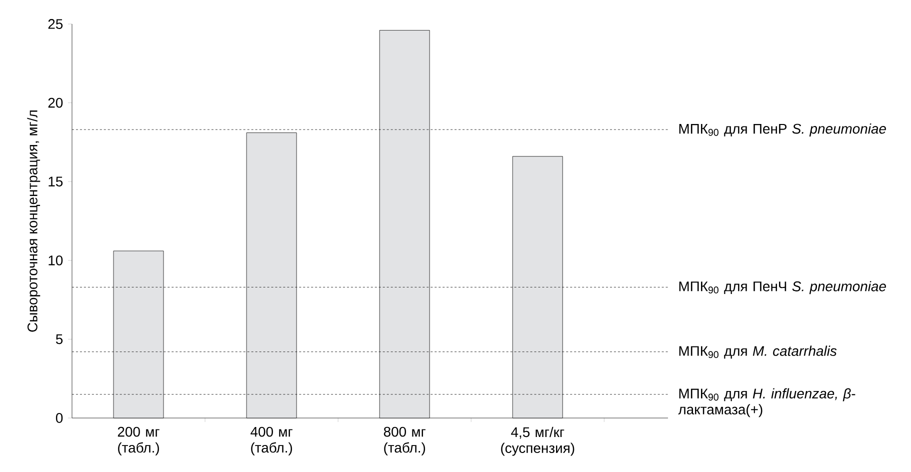 Image resolution: width=911 pixels, height=472 pixels. Describe the element at coordinates (782, 287) in the screenshot. I see `ref-line-label: МПК$_{90}$ для ПенЧ S. pneumoniae` at that location.